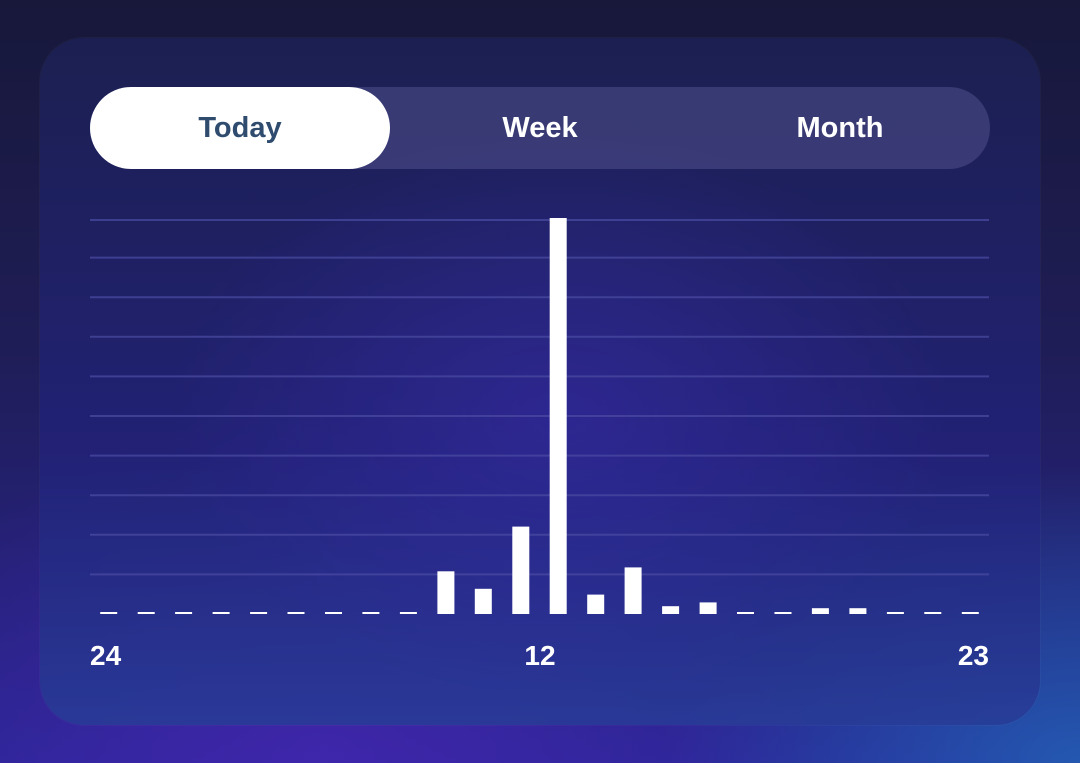 The height and width of the screenshot is (763, 1080). Describe the element at coordinates (840, 127) in the screenshot. I see `tab-month: Month` at that location.